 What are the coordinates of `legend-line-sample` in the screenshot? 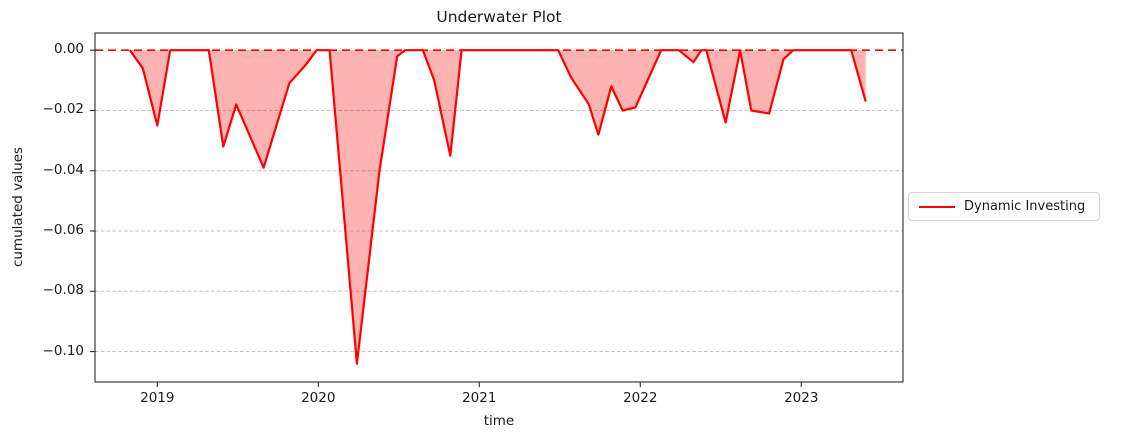 It's located at (937, 206).